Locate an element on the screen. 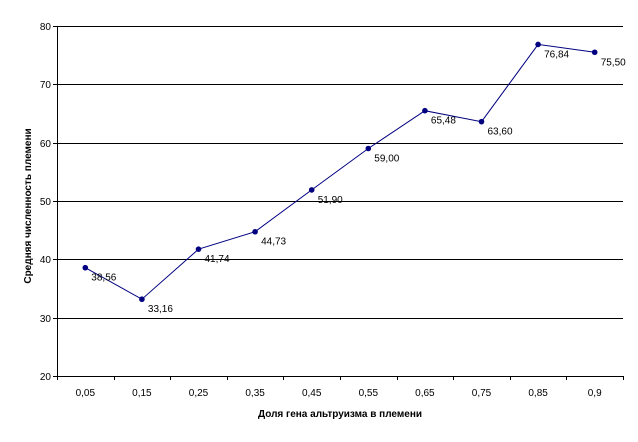 The image size is (638, 442). x-tick-label: 0,65 is located at coordinates (425, 393).